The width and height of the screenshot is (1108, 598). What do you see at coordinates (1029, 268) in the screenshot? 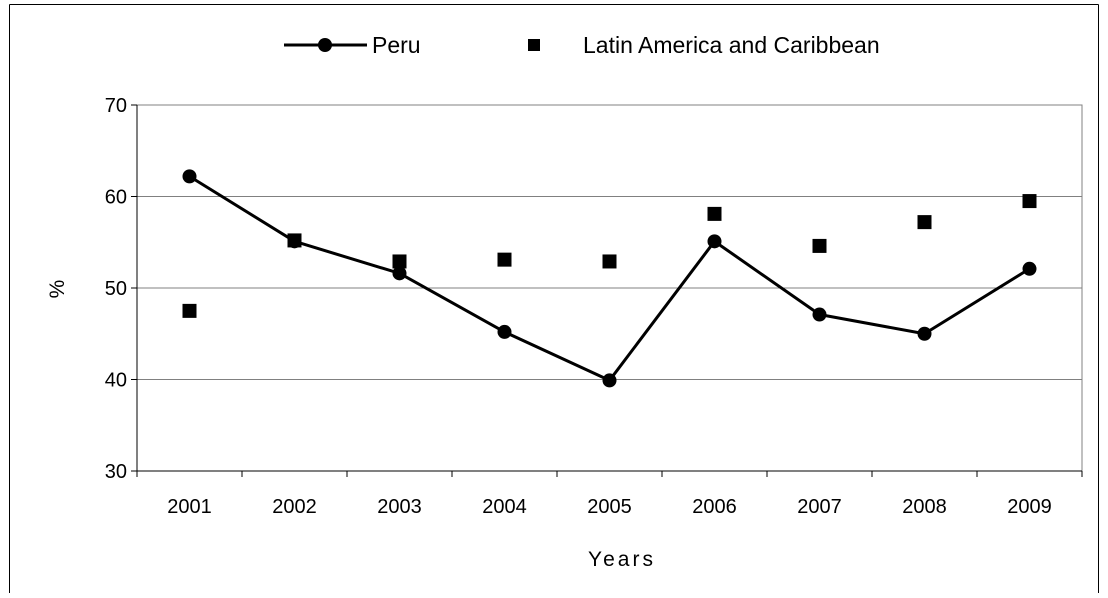
I see `data-point-peru-2009` at bounding box center [1029, 268].